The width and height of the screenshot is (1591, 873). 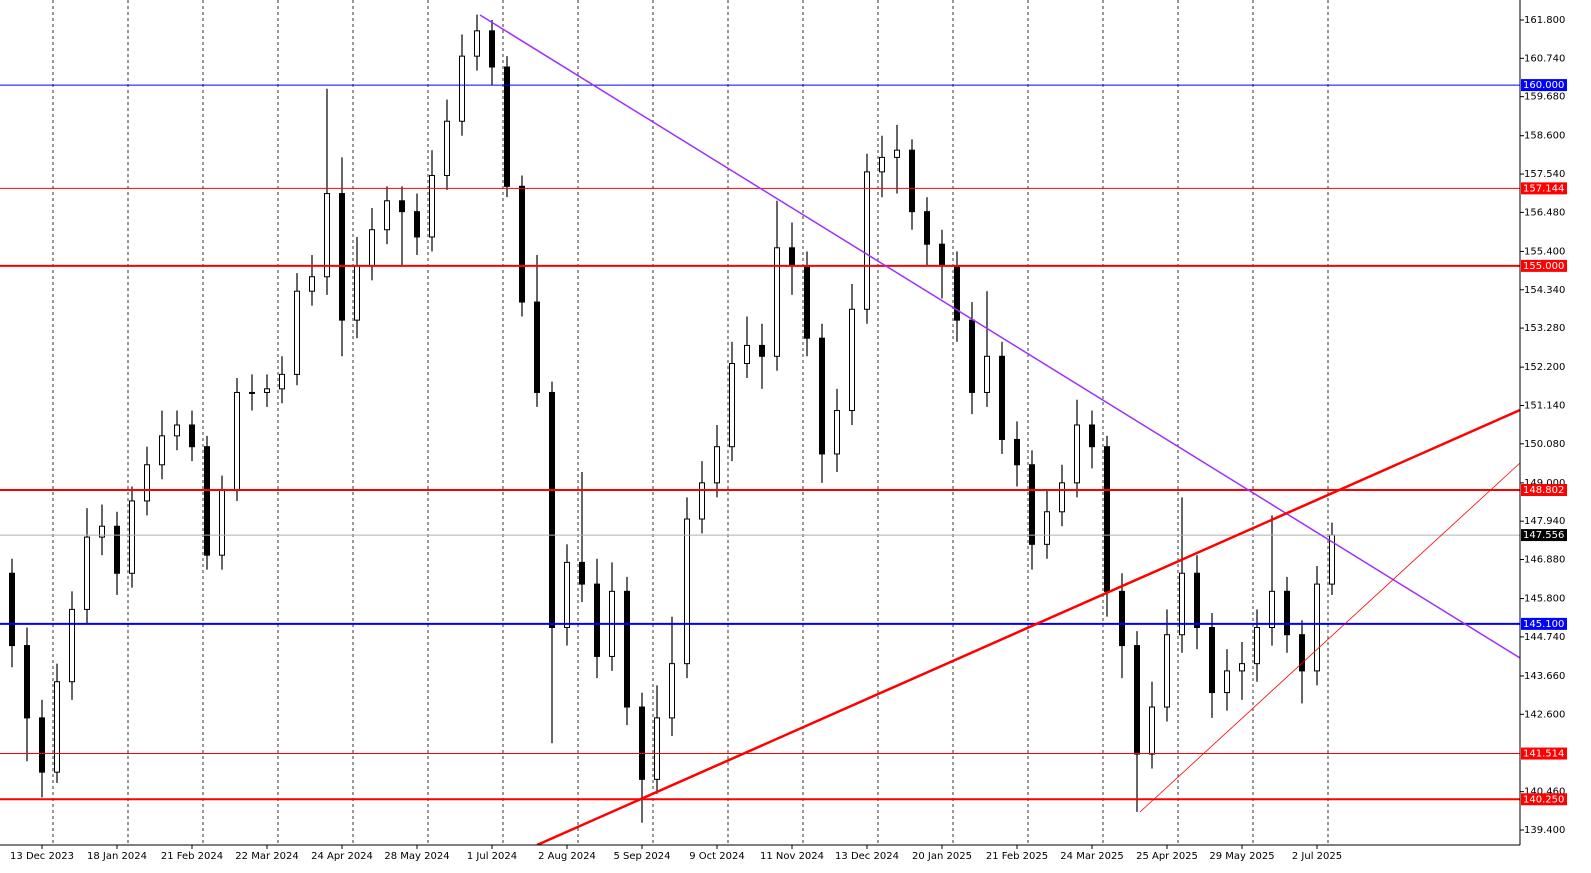 I want to click on y-tick-label: 142.600, so click(x=1544, y=714).